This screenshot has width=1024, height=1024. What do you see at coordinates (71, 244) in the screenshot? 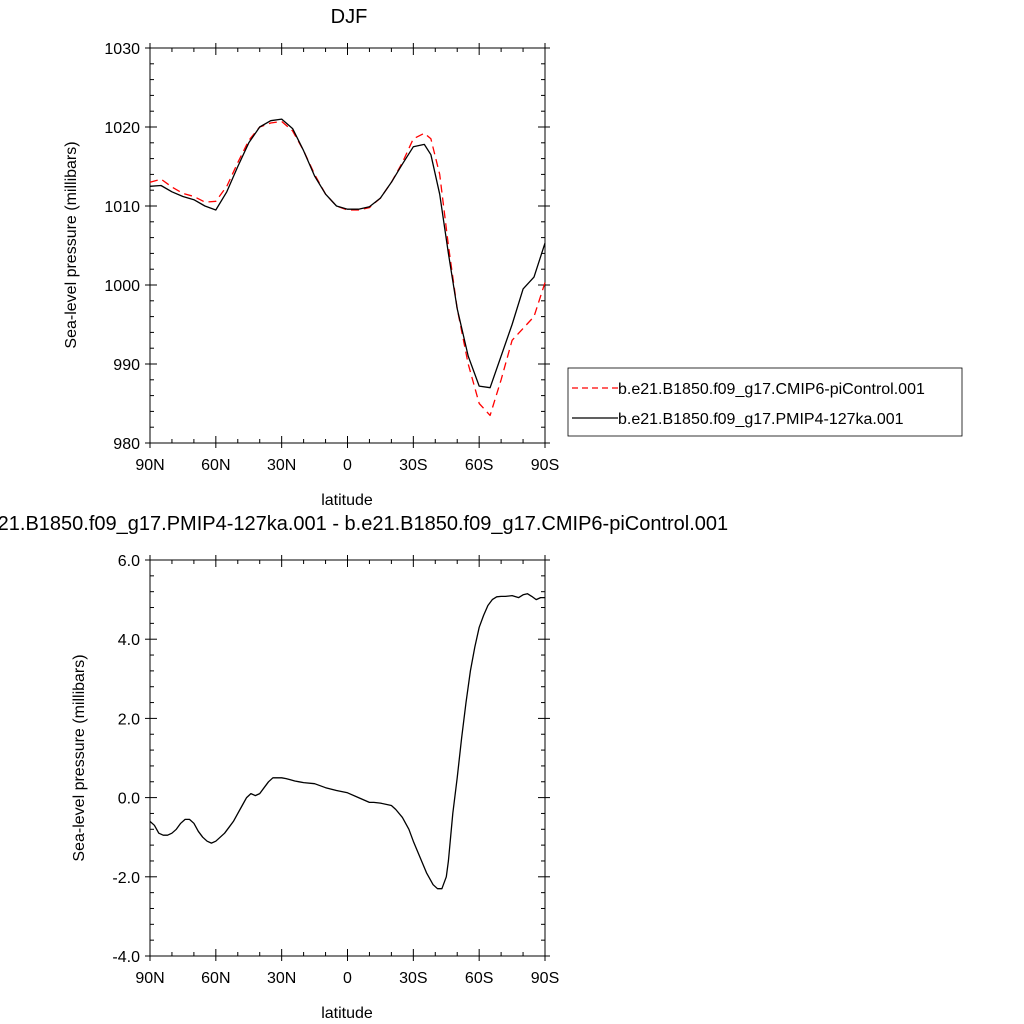
I see `top-y-axis-label: Sea-level pressure (millibars)` at bounding box center [71, 244].